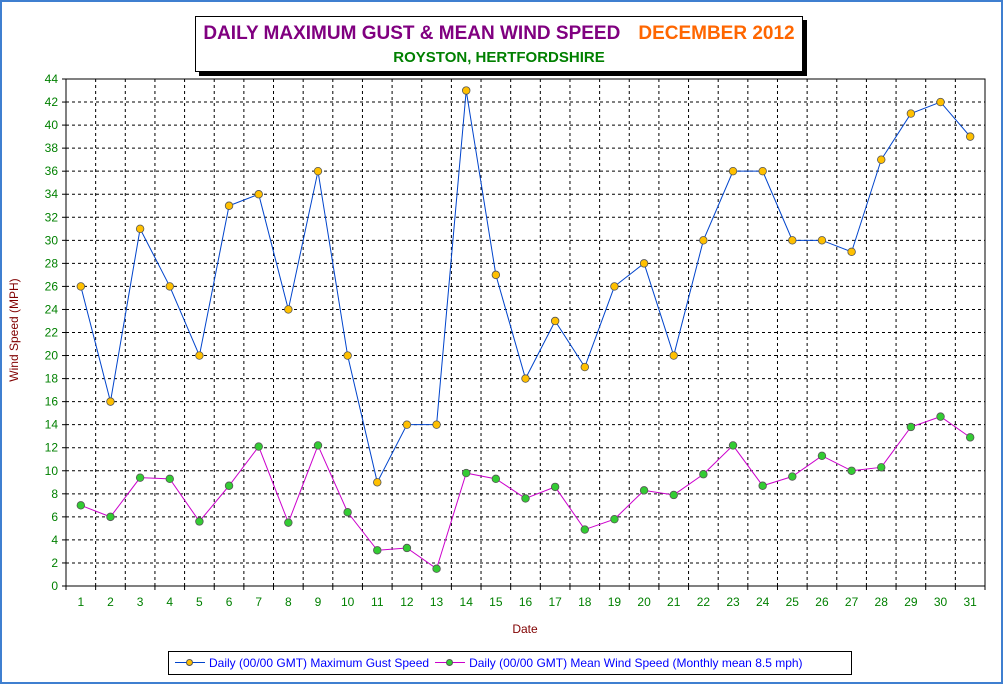 The image size is (1003, 684). I want to click on legend-symbol-gust, so click(190, 663).